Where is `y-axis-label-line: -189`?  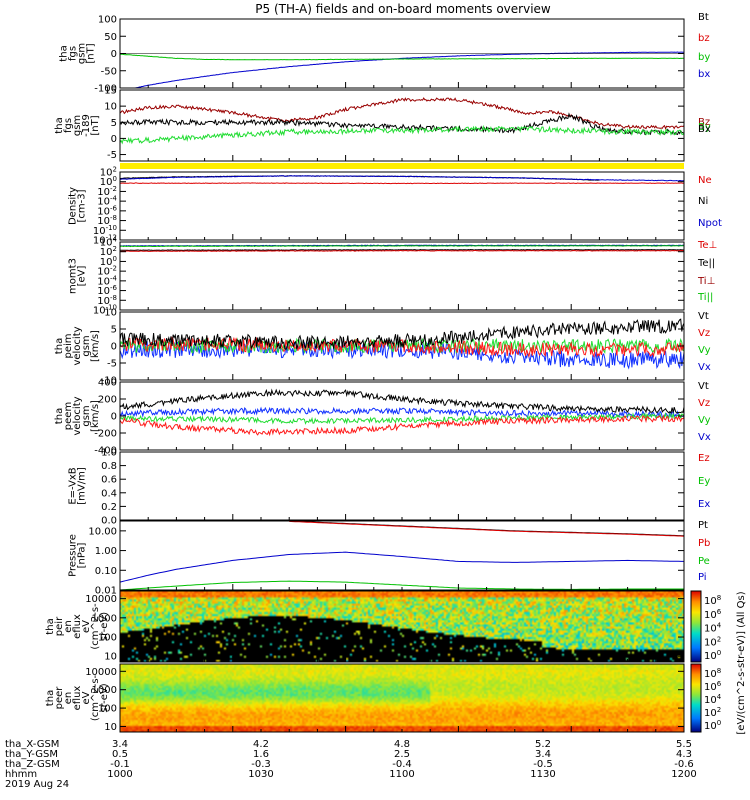 y-axis-label-line: -189 is located at coordinates (86, 125).